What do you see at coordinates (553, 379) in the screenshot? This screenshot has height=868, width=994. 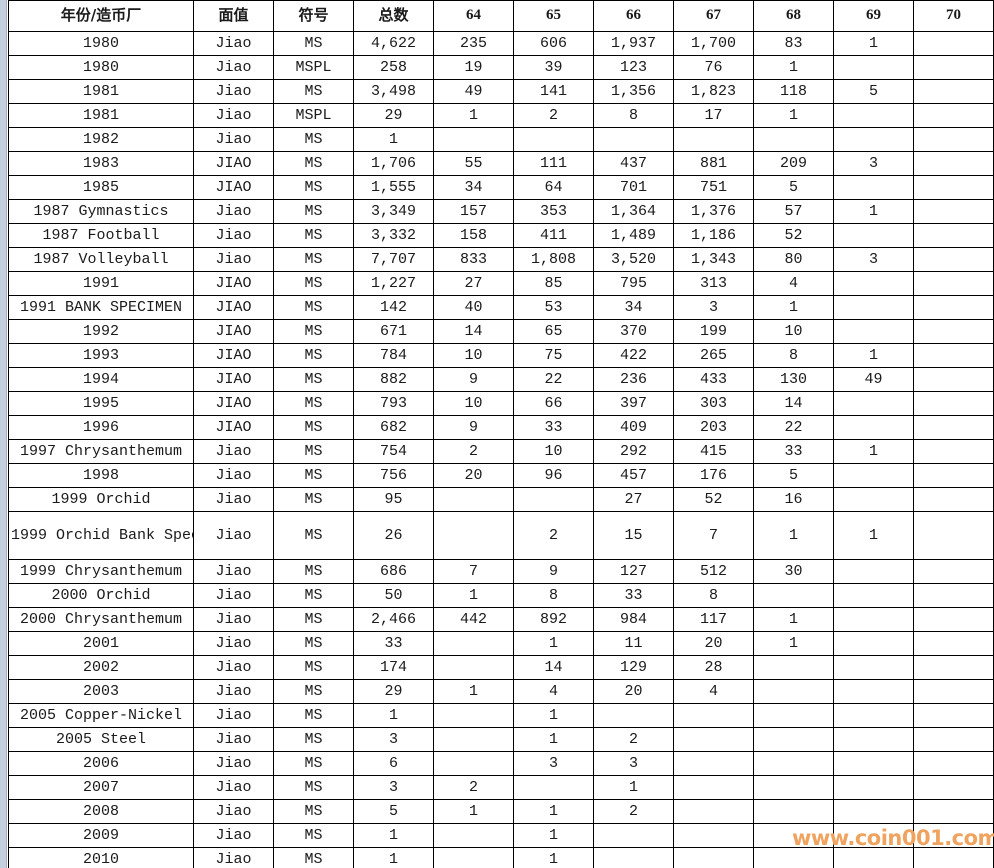 I see `cell-g65: 22` at bounding box center [553, 379].